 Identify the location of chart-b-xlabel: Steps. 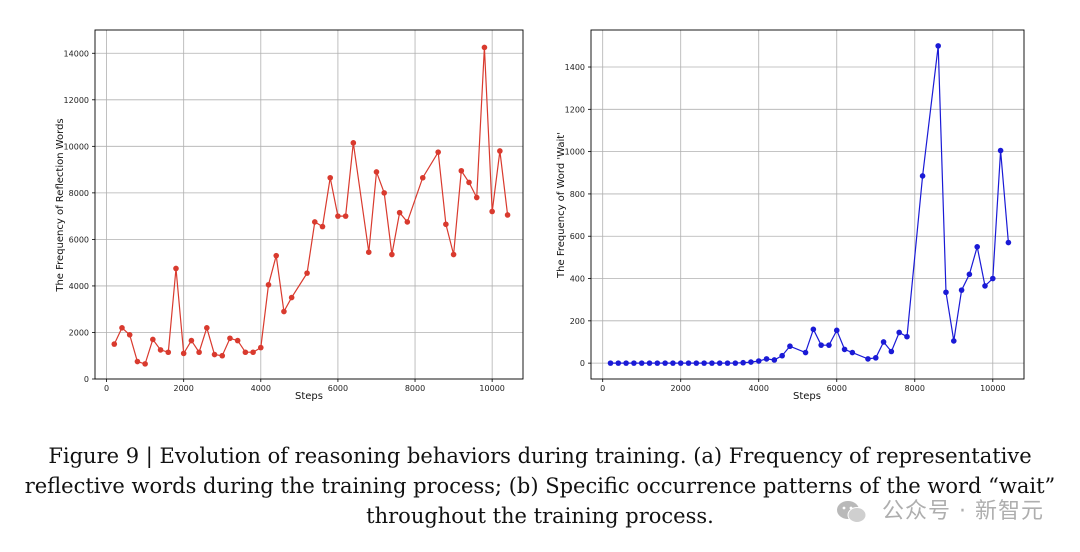
(807, 396).